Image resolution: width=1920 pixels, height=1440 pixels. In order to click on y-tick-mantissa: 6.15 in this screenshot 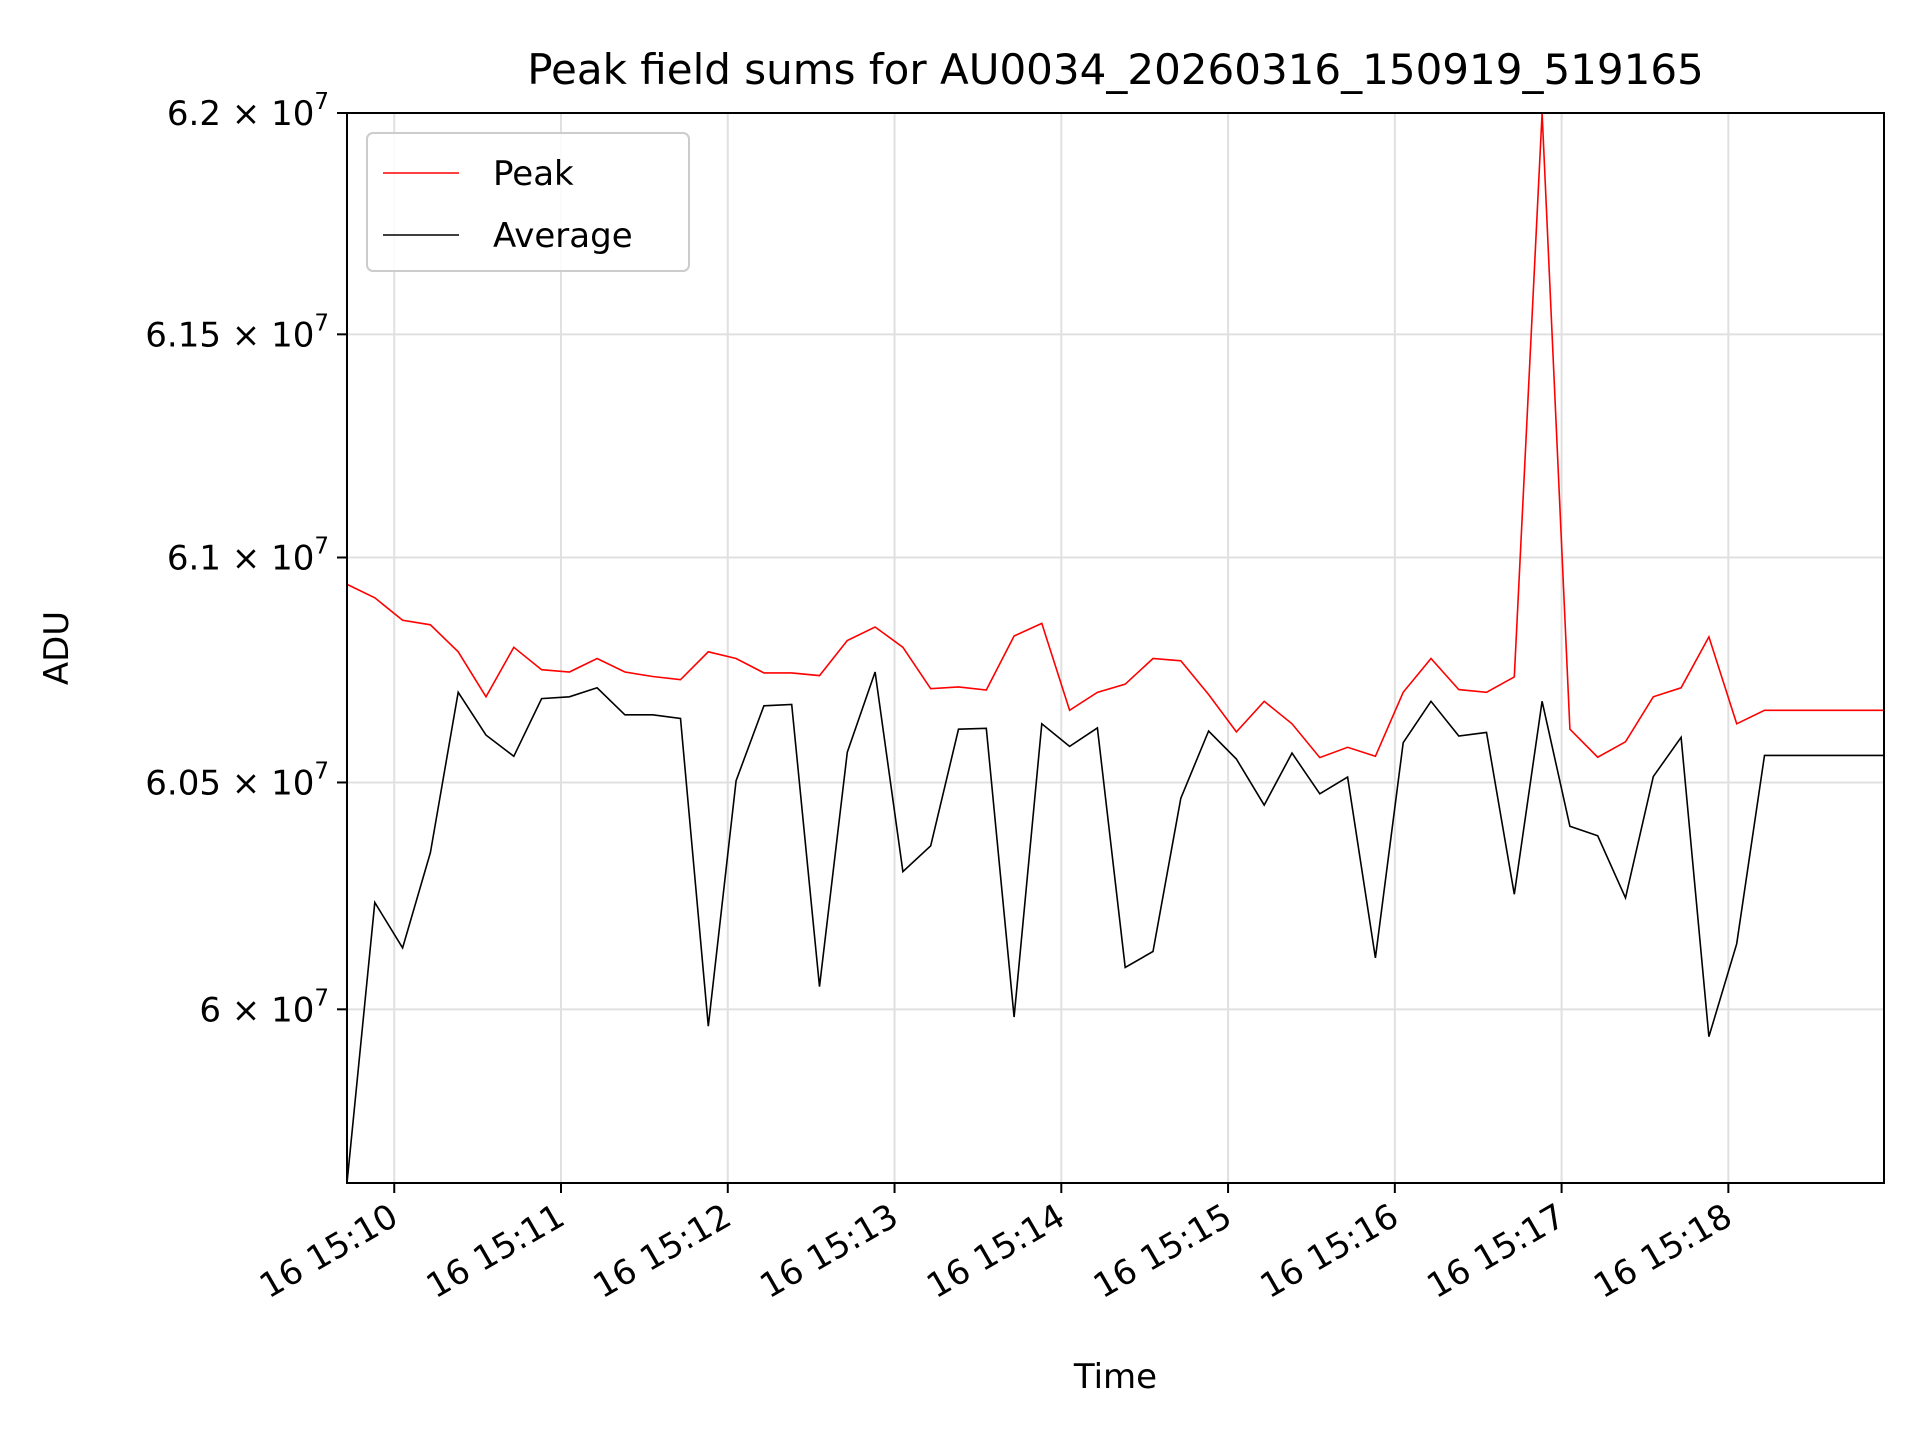, I will do `click(183, 335)`.